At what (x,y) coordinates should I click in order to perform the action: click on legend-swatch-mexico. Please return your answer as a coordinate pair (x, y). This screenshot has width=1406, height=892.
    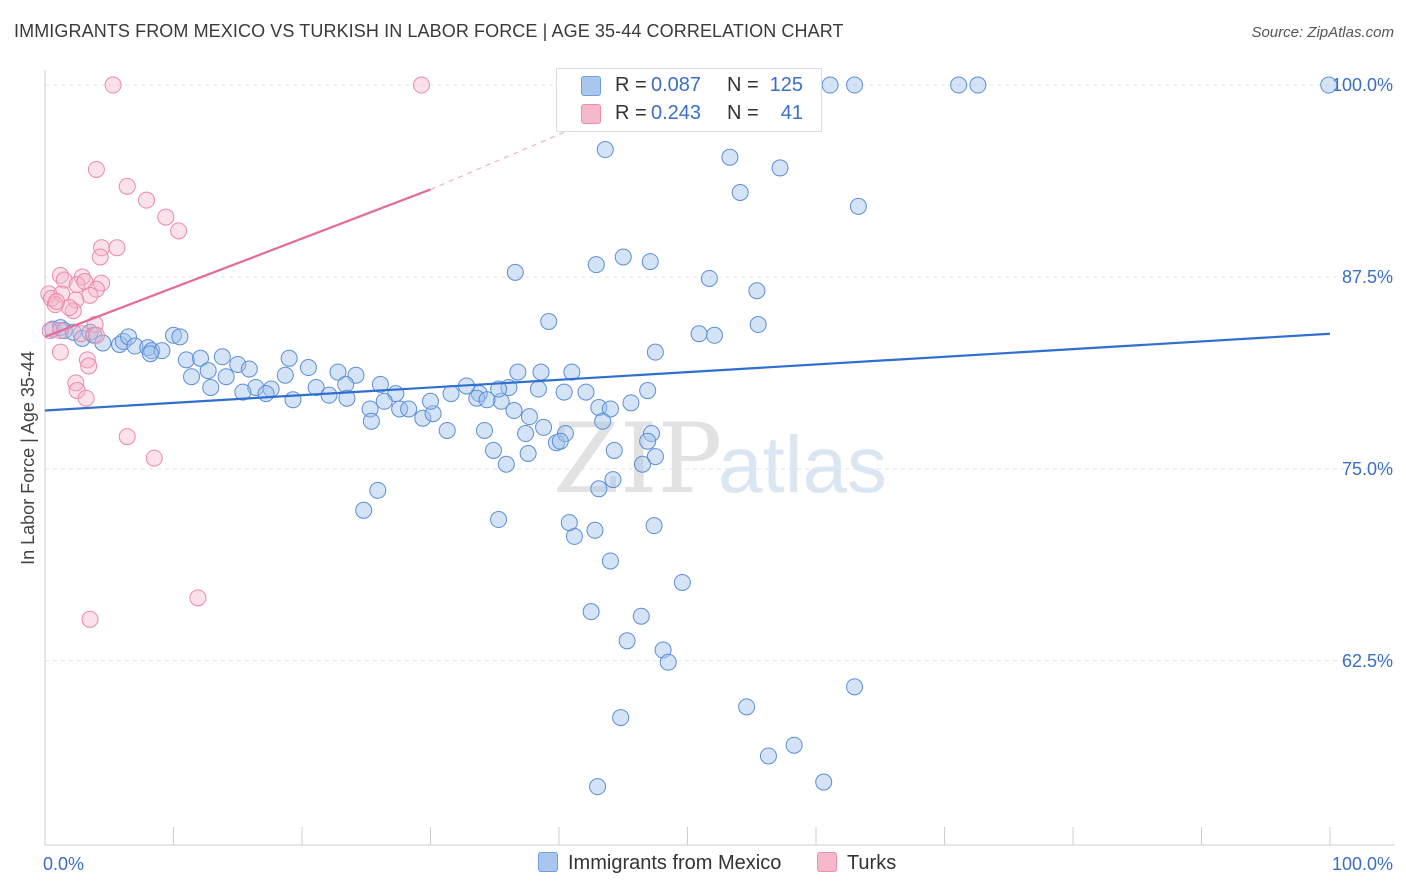
    Looking at the image, I should click on (591, 86).